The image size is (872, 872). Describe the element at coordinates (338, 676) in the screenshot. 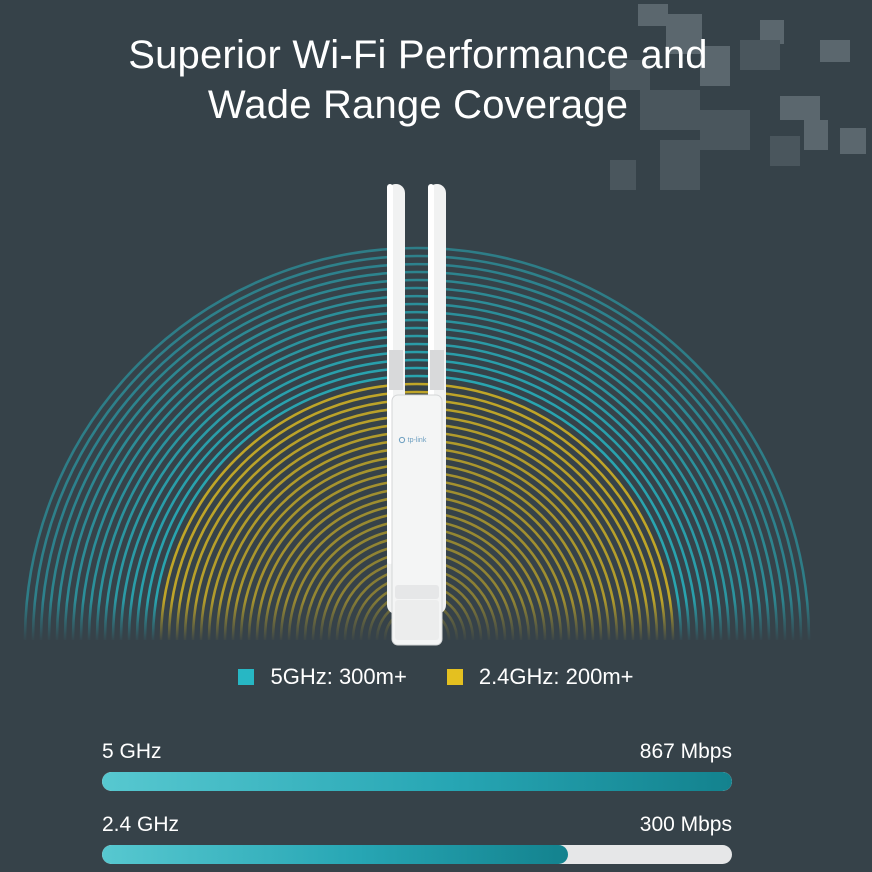

I see `legend-label-5ghz: 5GHz: 300m+` at that location.